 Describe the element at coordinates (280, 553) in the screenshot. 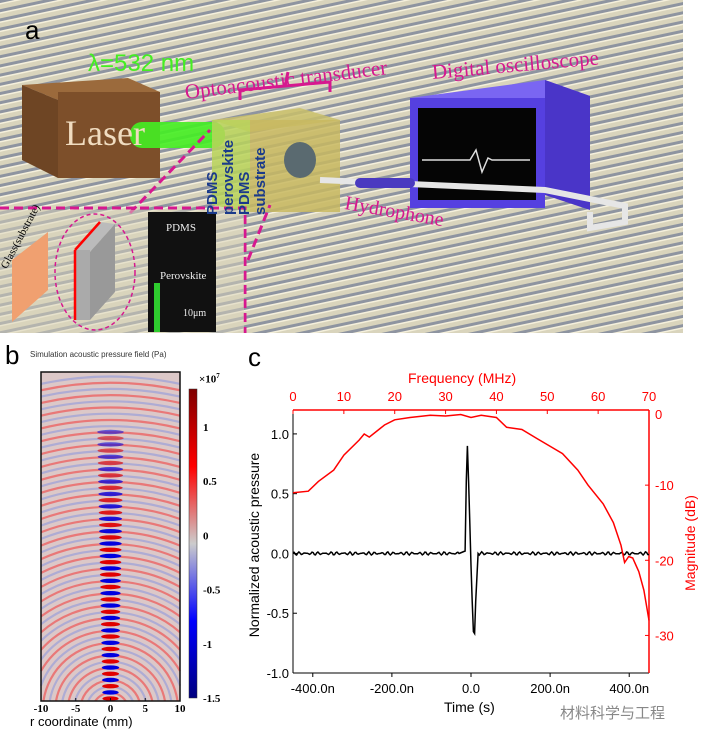

I see `y-tick-label: 0.0` at that location.